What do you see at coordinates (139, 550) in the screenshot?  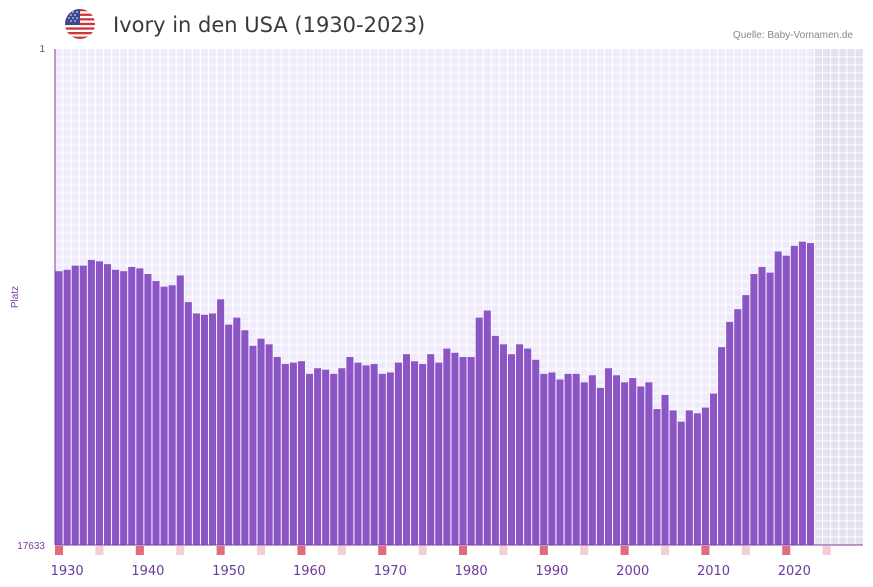 I see `marker-1939` at bounding box center [139, 550].